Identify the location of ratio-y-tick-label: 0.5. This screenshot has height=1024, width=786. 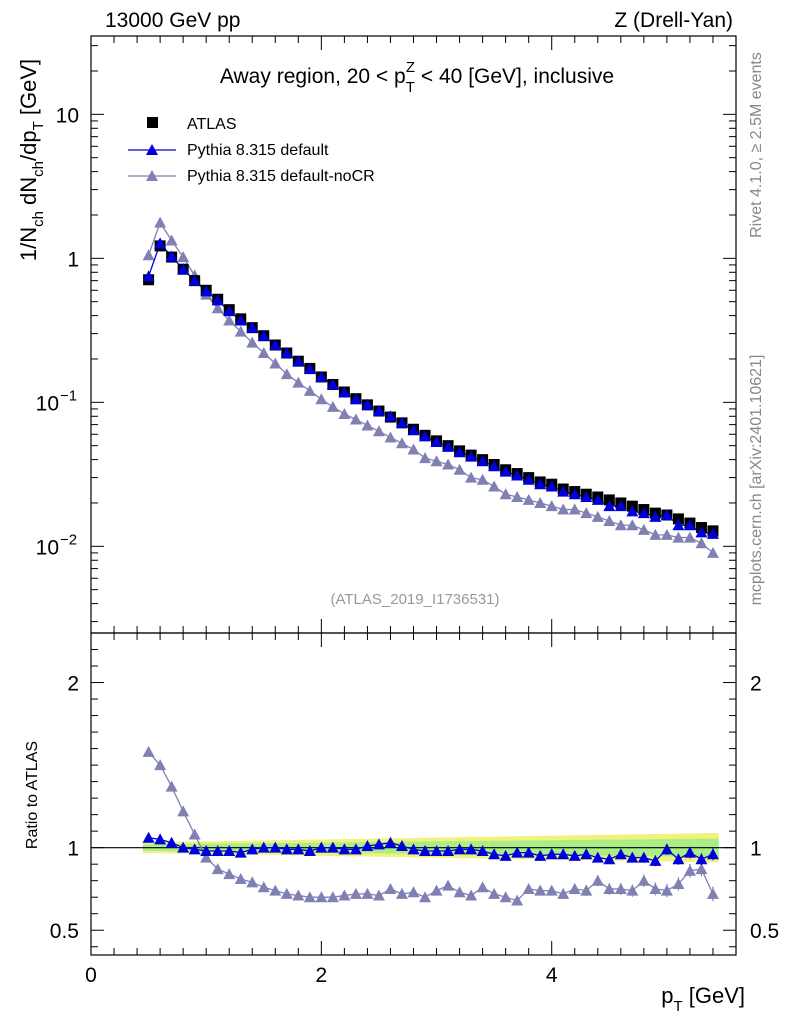
(64, 931).